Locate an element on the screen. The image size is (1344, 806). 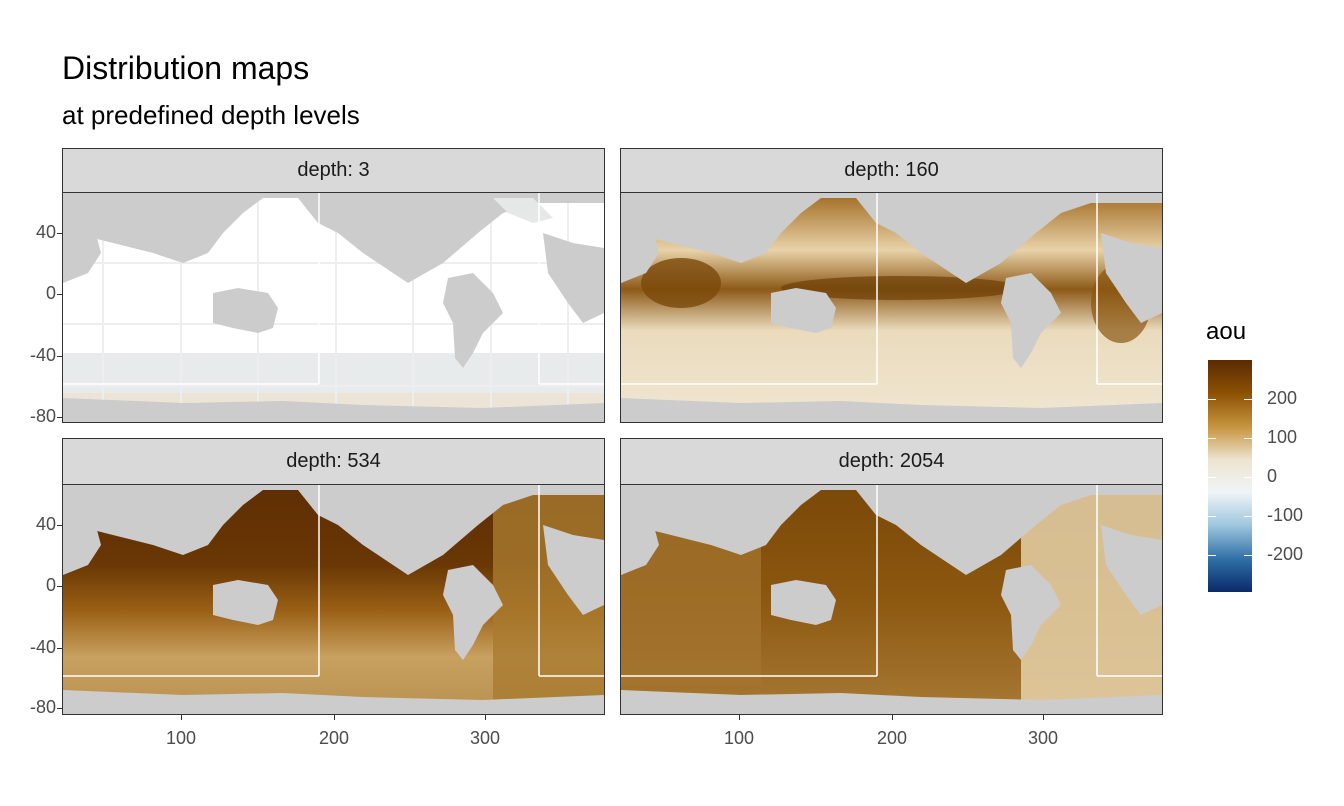
facet-strip-depth-534: depth: 534 is located at coordinates (333, 461).